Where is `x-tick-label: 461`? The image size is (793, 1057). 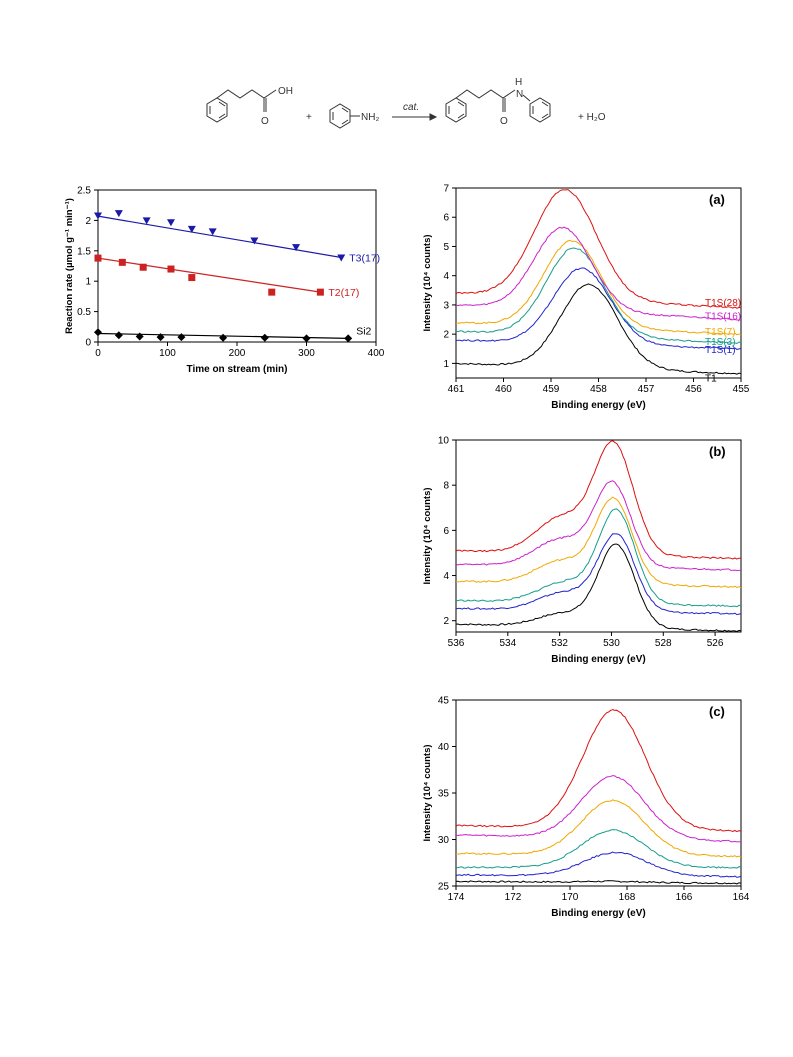
x-tick-label: 461 is located at coordinates (456, 389).